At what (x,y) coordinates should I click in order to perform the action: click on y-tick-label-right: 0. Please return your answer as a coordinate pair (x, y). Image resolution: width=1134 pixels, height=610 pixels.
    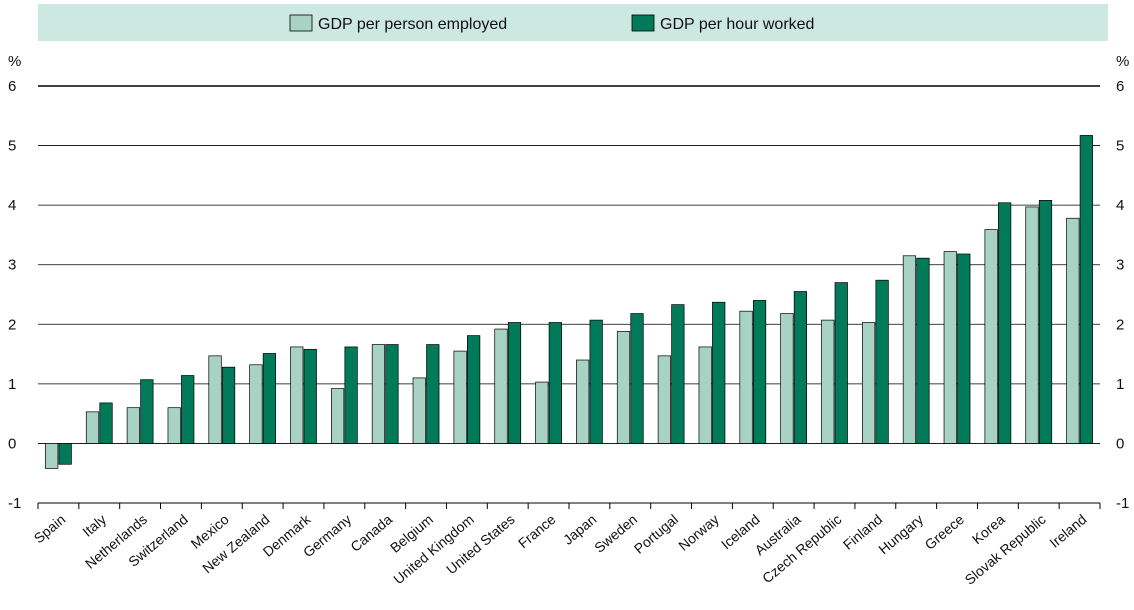
    Looking at the image, I should click on (1120, 443).